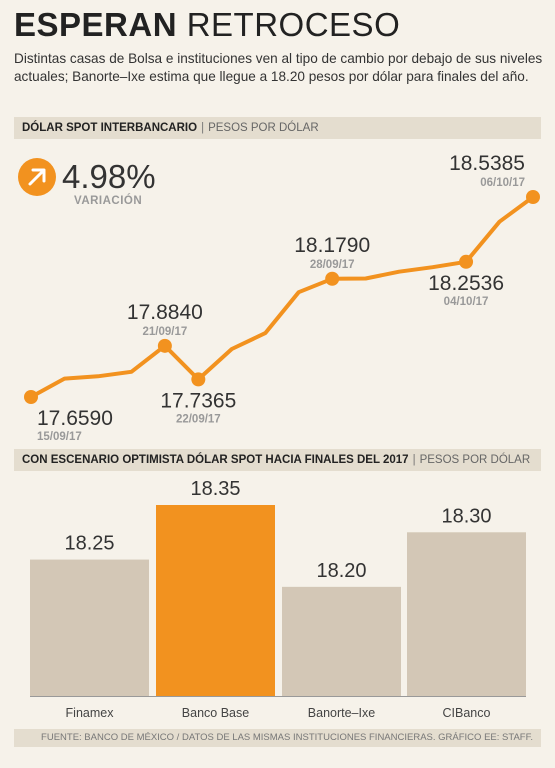 Image resolution: width=555 pixels, height=768 pixels. Describe the element at coordinates (466, 283) in the screenshot. I see `line-value-label: 18.2536` at that location.